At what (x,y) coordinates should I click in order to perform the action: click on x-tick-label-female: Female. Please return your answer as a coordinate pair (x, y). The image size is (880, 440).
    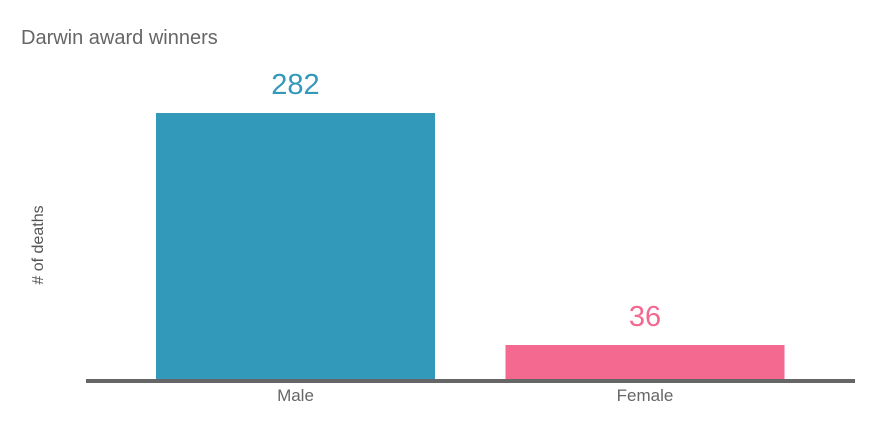
    Looking at the image, I should click on (645, 395).